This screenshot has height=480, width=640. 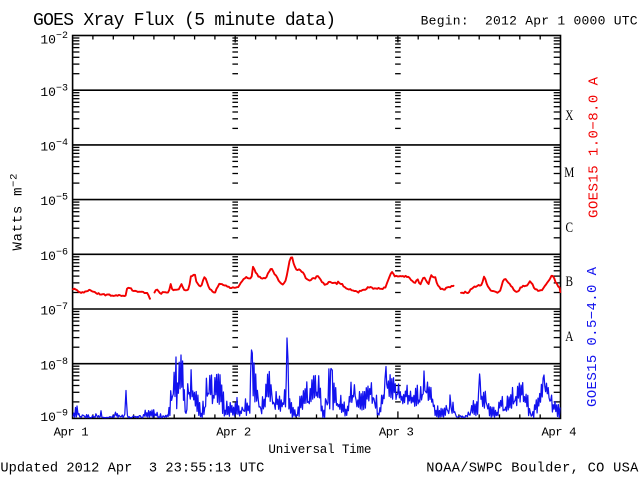 What do you see at coordinates (18, 212) in the screenshot?
I see `svg-text: Watts m−2` at bounding box center [18, 212].